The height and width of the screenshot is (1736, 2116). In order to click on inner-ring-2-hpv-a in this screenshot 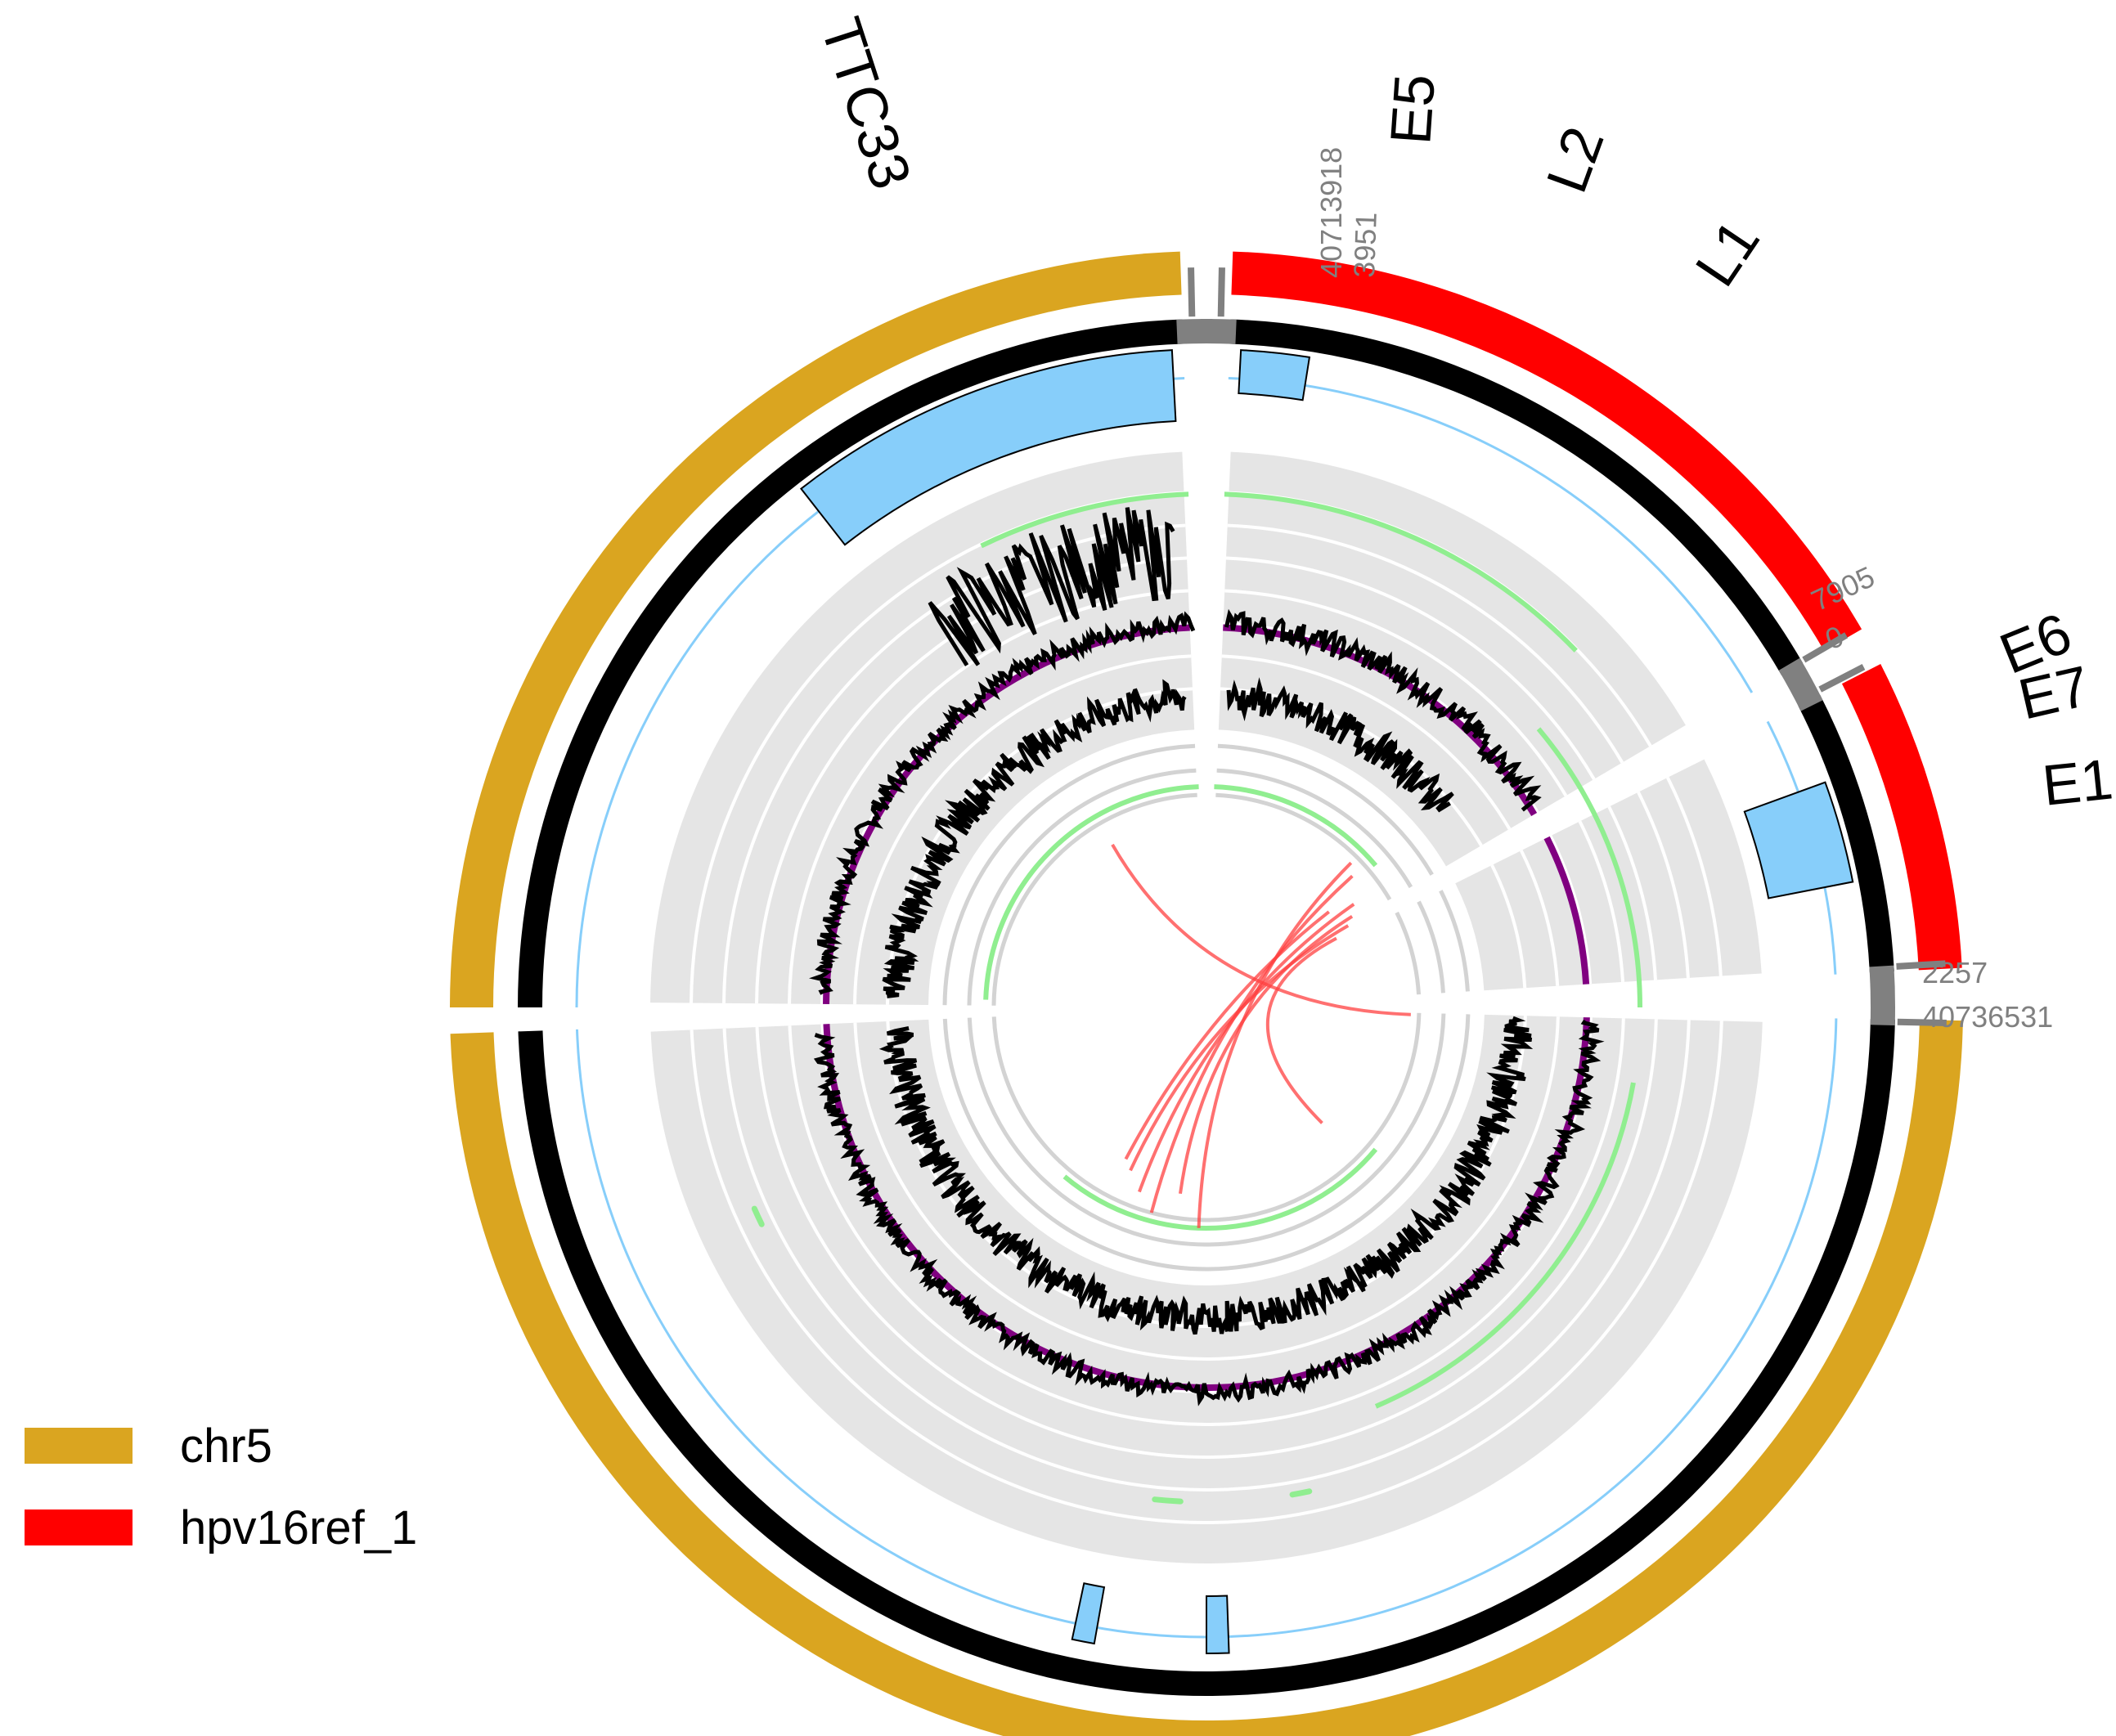, I will do `click(1325, 809)`.